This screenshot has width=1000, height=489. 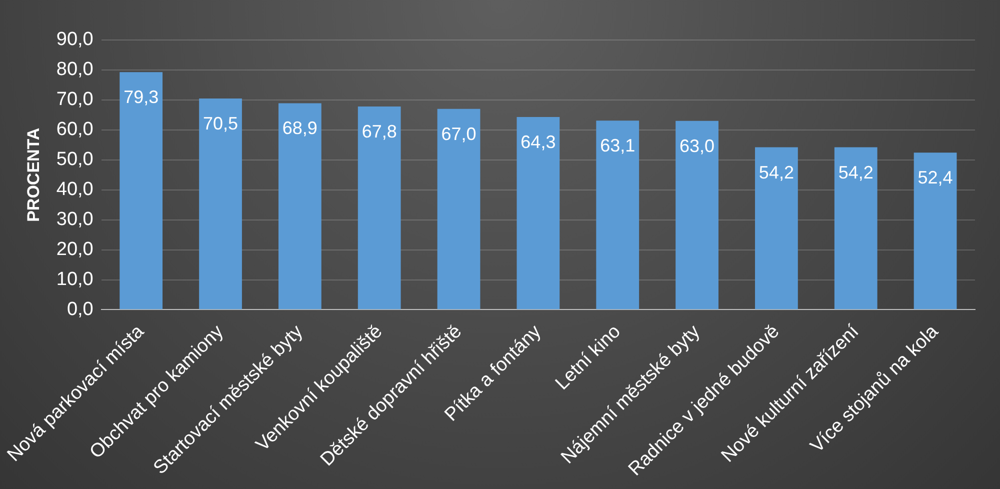 What do you see at coordinates (75, 39) in the screenshot?
I see `y-tick-label: 90,0` at bounding box center [75, 39].